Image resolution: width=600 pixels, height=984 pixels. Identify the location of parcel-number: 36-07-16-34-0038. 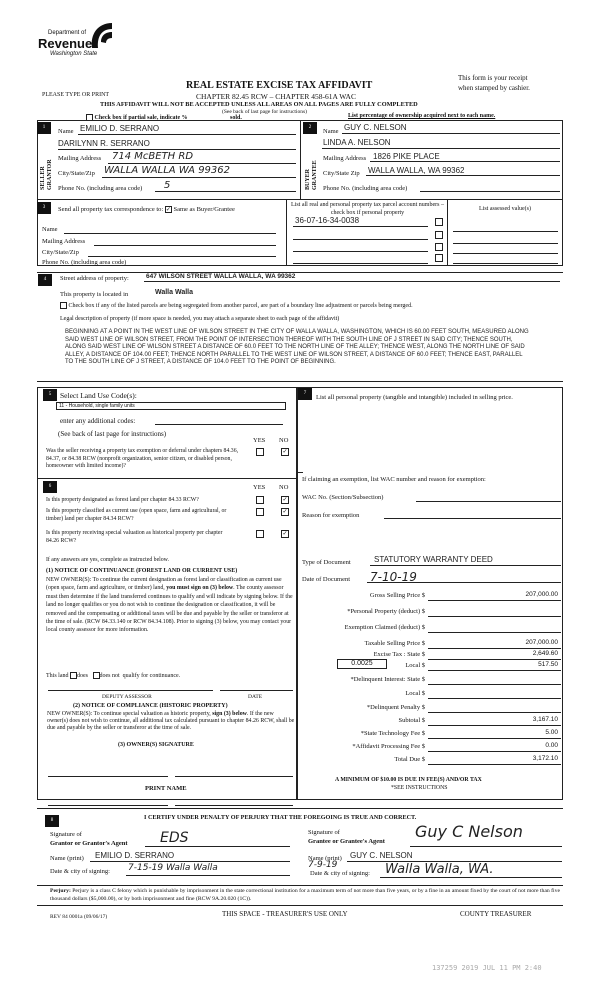
(327, 220).